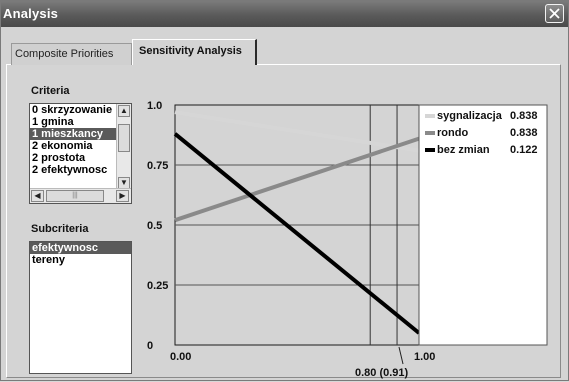 The width and height of the screenshot is (569, 382). What do you see at coordinates (80, 307) in the screenshot?
I see `subcriteria-list: efektywnosc tereny` at bounding box center [80, 307].